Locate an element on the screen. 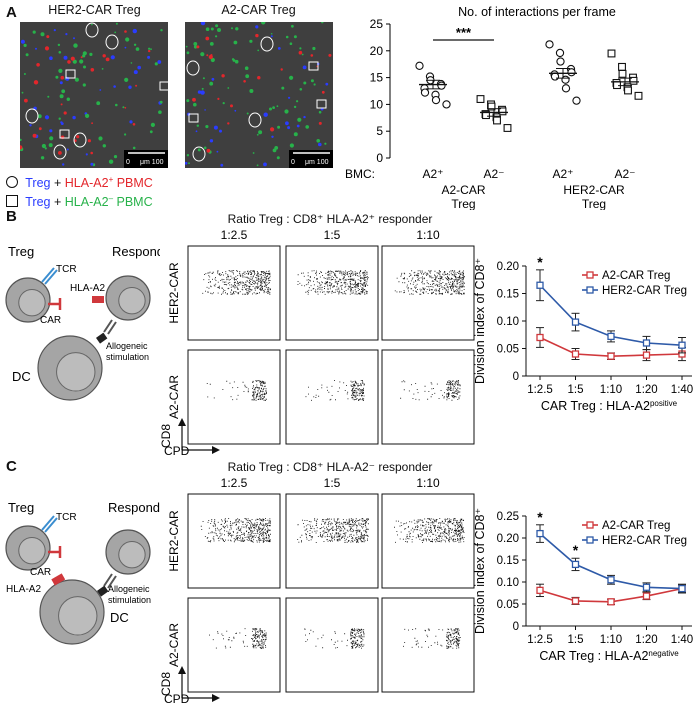 The image size is (700, 704). tcr-receptor is located at coordinates (48, 275).